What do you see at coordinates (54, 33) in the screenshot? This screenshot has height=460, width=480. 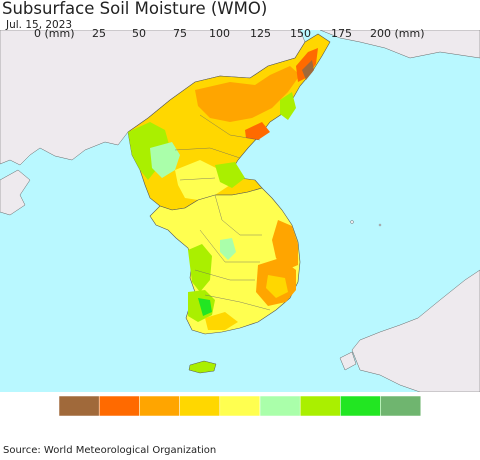 I see `legend-label-min: 0 (mm)` at bounding box center [54, 33].